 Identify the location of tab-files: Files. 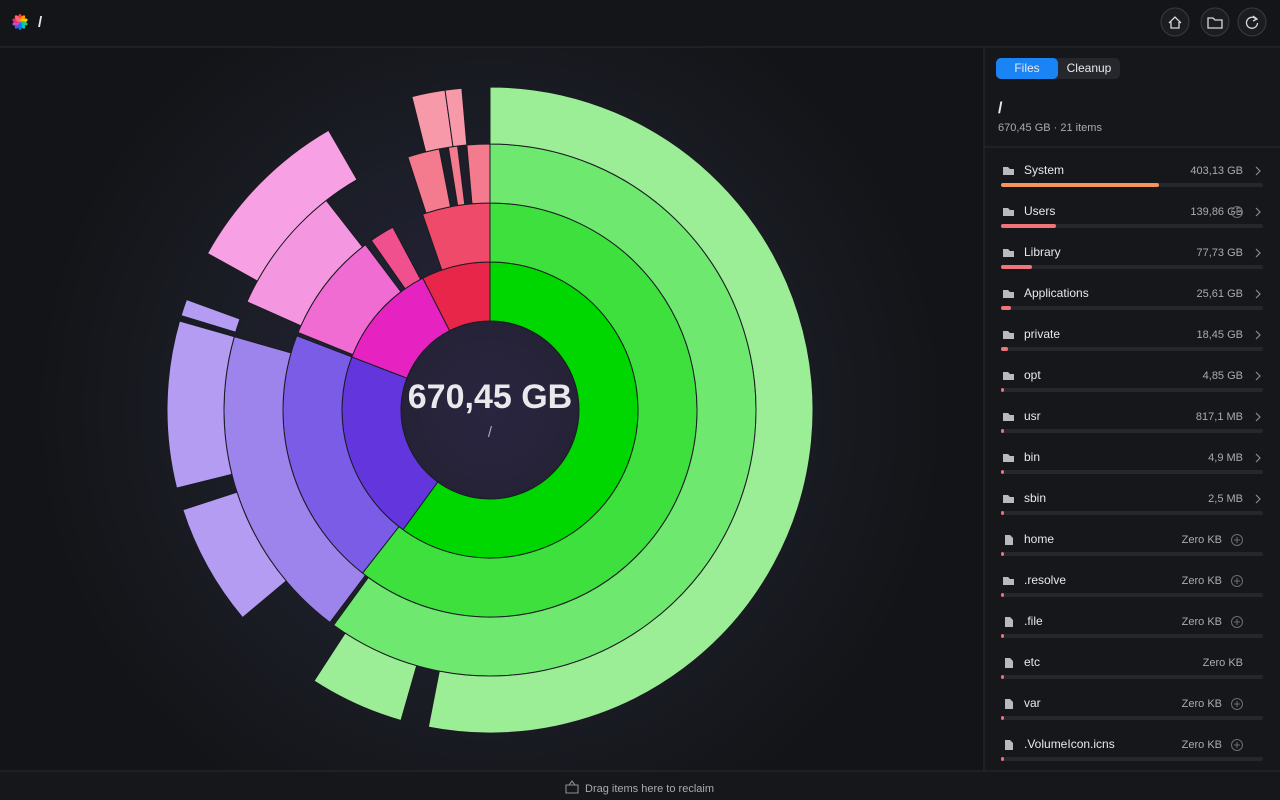
(1026, 68).